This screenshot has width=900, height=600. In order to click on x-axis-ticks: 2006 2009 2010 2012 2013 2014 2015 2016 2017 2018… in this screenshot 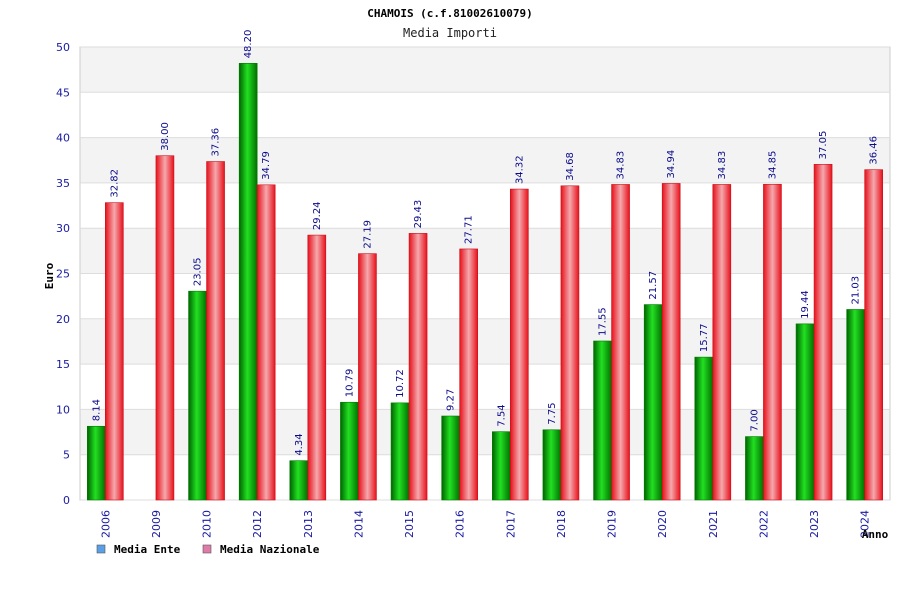, I will do `click(485, 524)`.